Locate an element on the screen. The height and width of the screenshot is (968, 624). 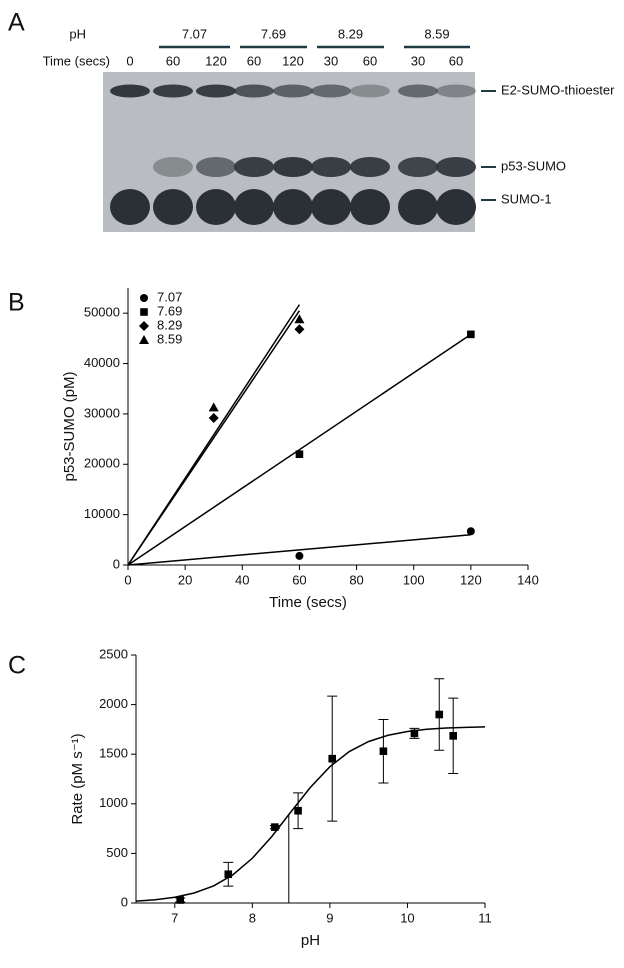
x-tick-label: 11 is located at coordinates (485, 917).